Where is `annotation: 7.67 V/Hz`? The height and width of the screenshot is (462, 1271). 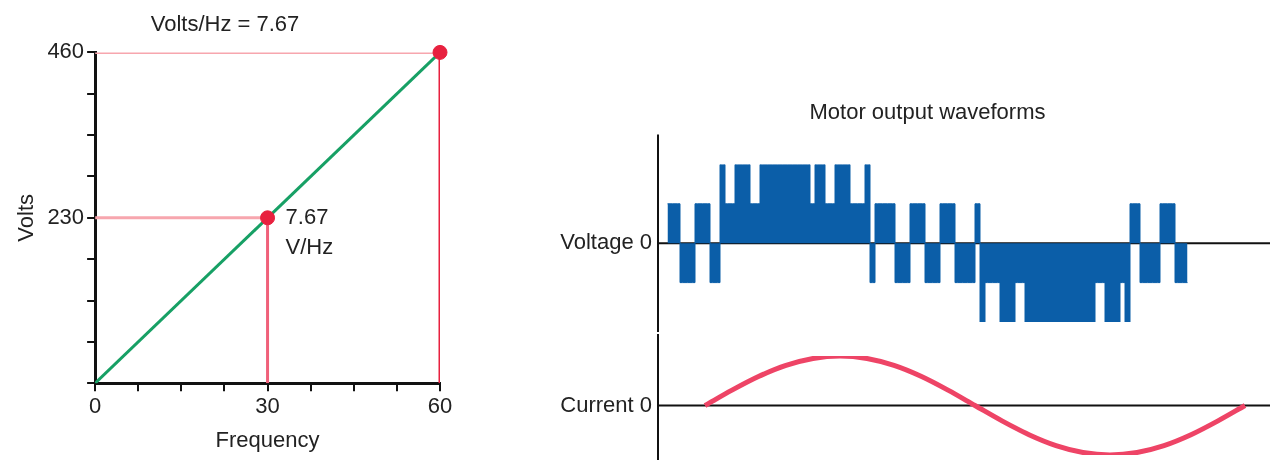 annotation: 7.67 V/Hz is located at coordinates (309, 231).